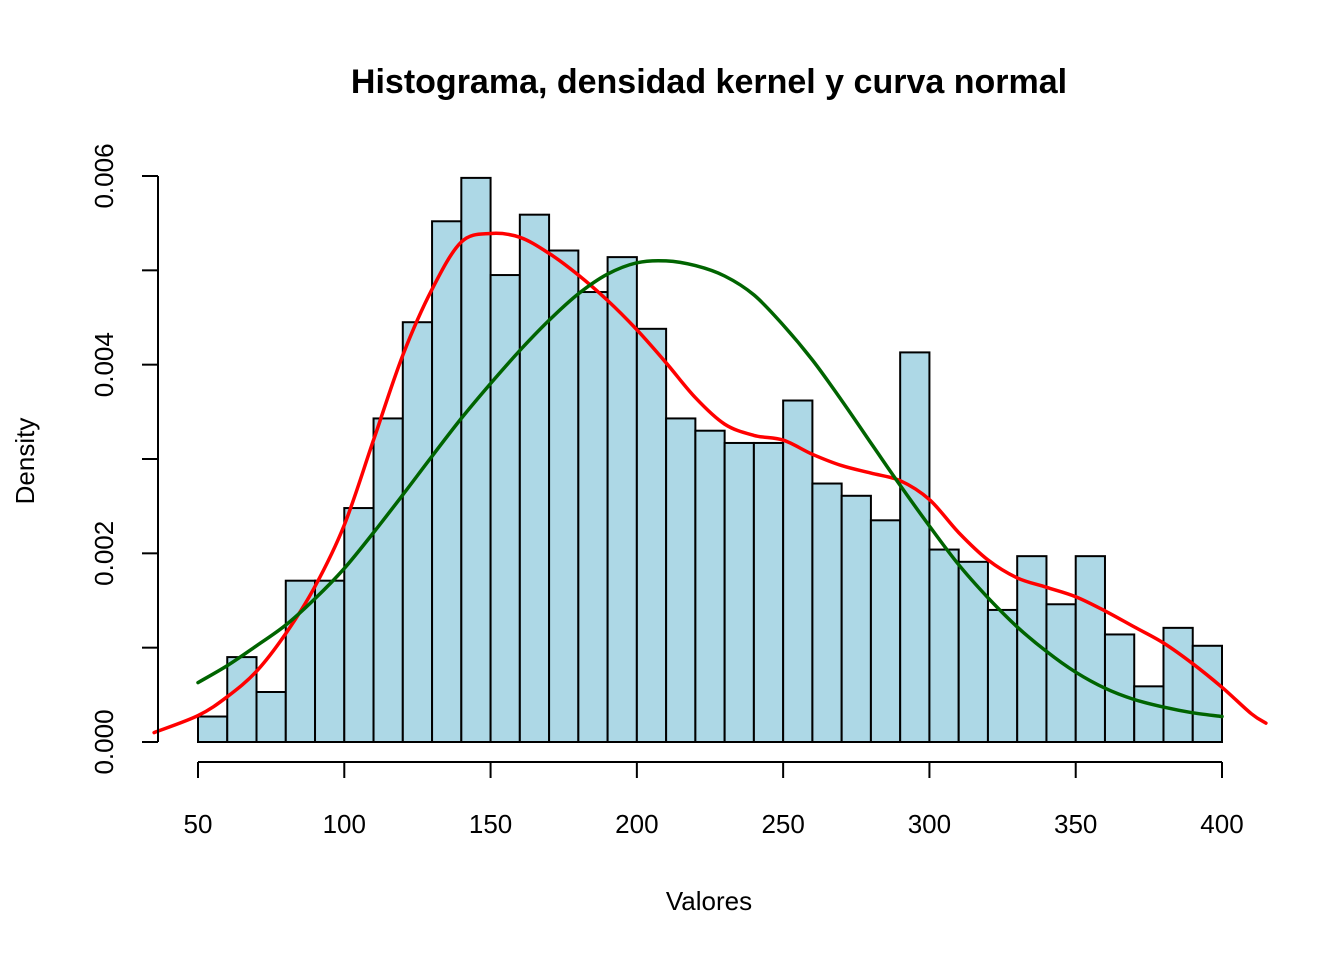 This screenshot has width=1344, height=960. I want to click on x-axis: 50 100 150 200 250 300 350 400, so click(714, 800).